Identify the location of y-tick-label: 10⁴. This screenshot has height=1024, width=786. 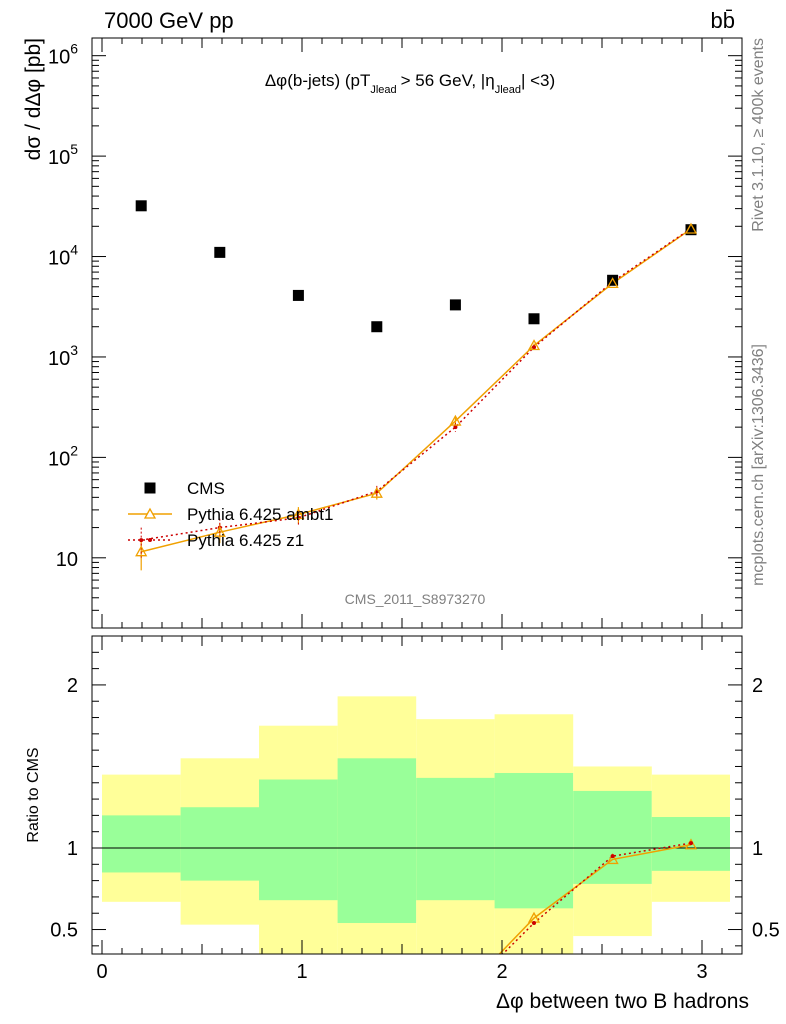
(63, 256).